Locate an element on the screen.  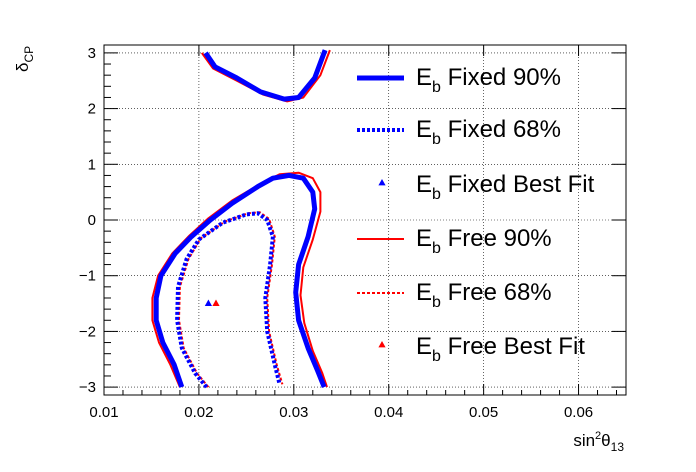
legend-entry-label: Eb Free 90% is located at coordinates (484, 241).